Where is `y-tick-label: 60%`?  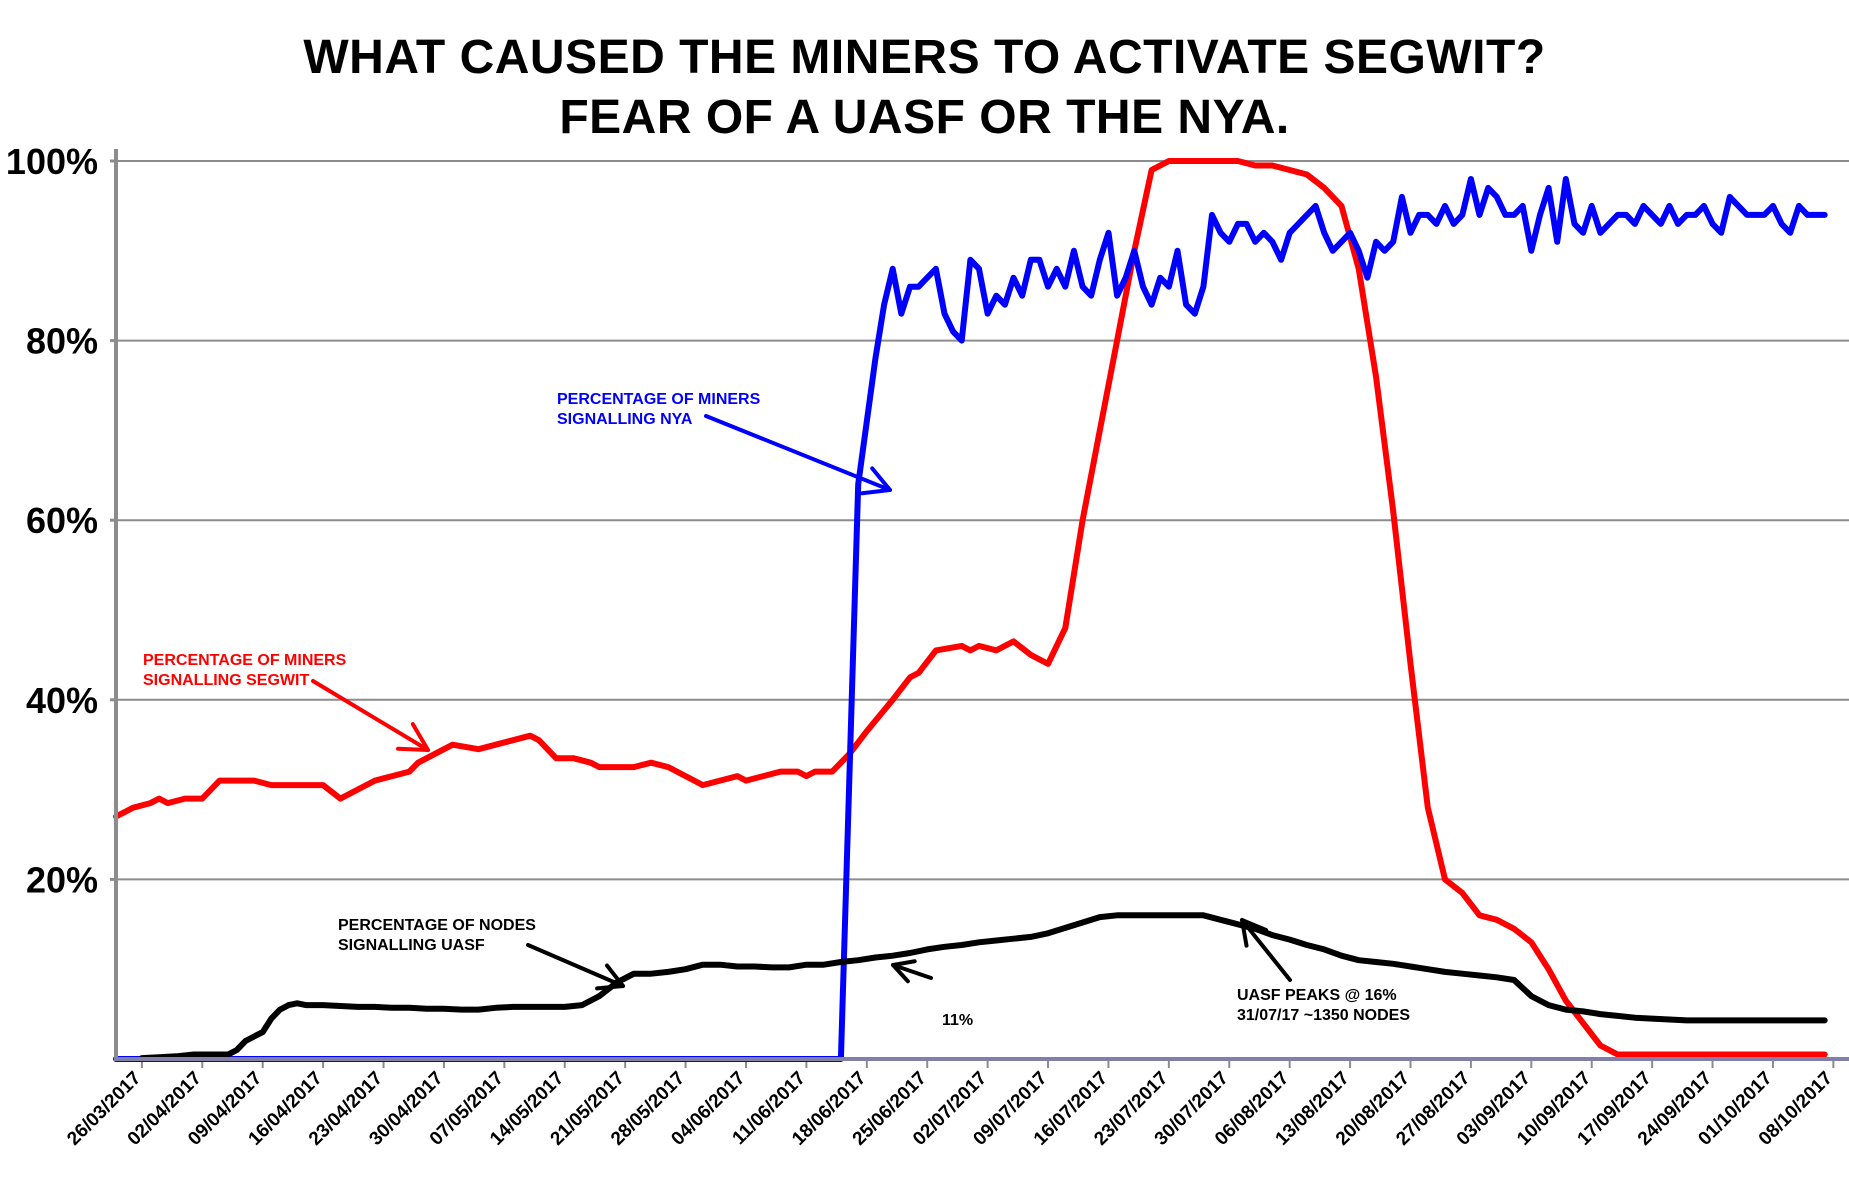 y-tick-label: 60% is located at coordinates (62, 520).